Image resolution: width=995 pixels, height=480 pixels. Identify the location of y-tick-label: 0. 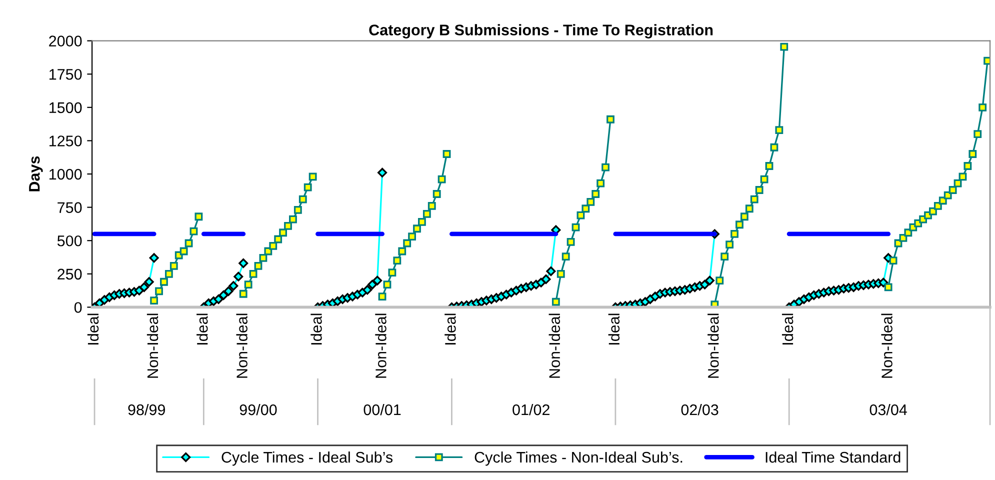
(78, 307).